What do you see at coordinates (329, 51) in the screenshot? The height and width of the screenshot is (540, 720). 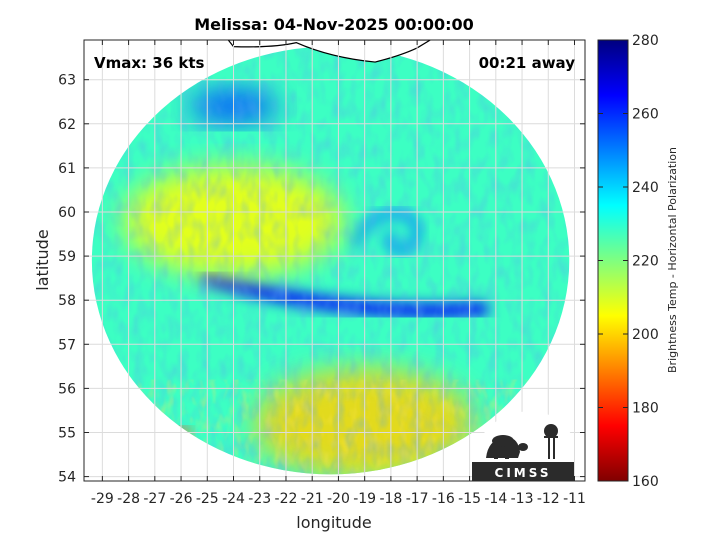 I see `land-iceland` at bounding box center [329, 51].